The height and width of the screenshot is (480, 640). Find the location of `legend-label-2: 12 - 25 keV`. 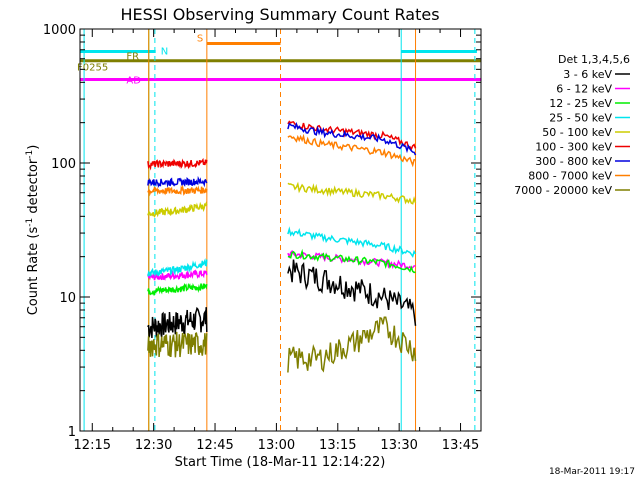

legend-label-2: 12 - 25 keV is located at coordinates (580, 103).